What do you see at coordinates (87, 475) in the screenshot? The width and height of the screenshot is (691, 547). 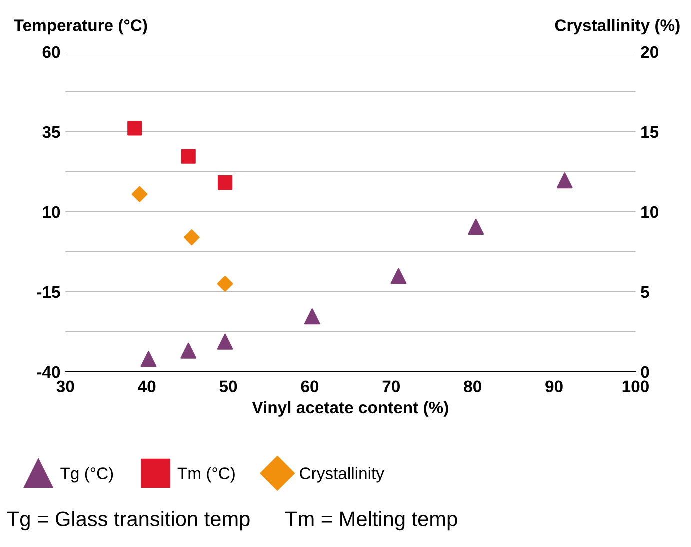 I see `legend-label: Tg (°C)` at bounding box center [87, 475].